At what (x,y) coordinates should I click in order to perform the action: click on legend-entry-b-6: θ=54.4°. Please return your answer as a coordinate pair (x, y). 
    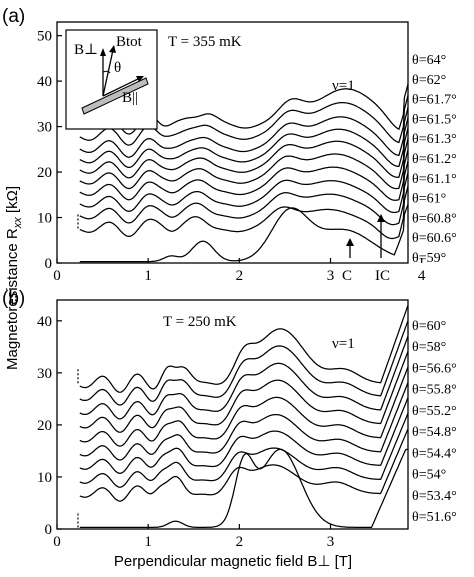
    Looking at the image, I should click on (434, 453).